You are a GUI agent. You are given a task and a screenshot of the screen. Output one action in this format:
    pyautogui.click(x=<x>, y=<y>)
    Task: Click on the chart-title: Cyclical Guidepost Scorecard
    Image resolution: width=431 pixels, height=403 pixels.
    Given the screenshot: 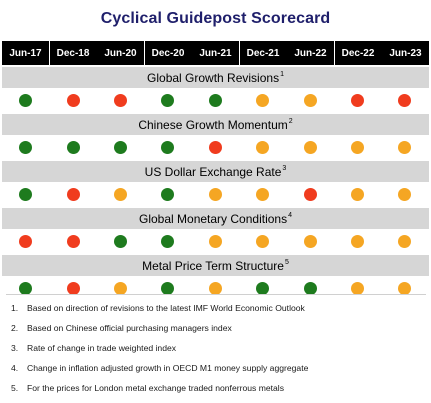 What is the action you would take?
    pyautogui.click(x=215, y=18)
    